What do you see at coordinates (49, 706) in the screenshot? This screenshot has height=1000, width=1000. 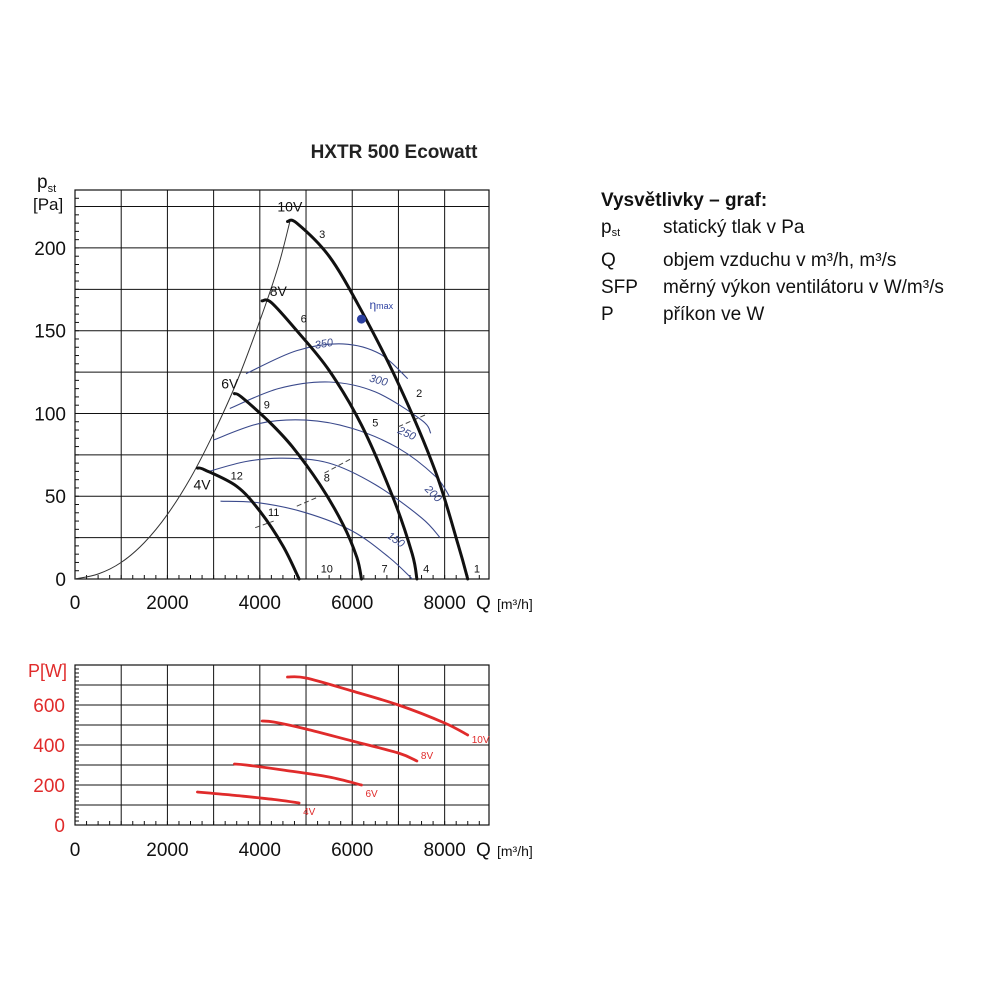 I see `power-y-tick-label: 600` at bounding box center [49, 706].